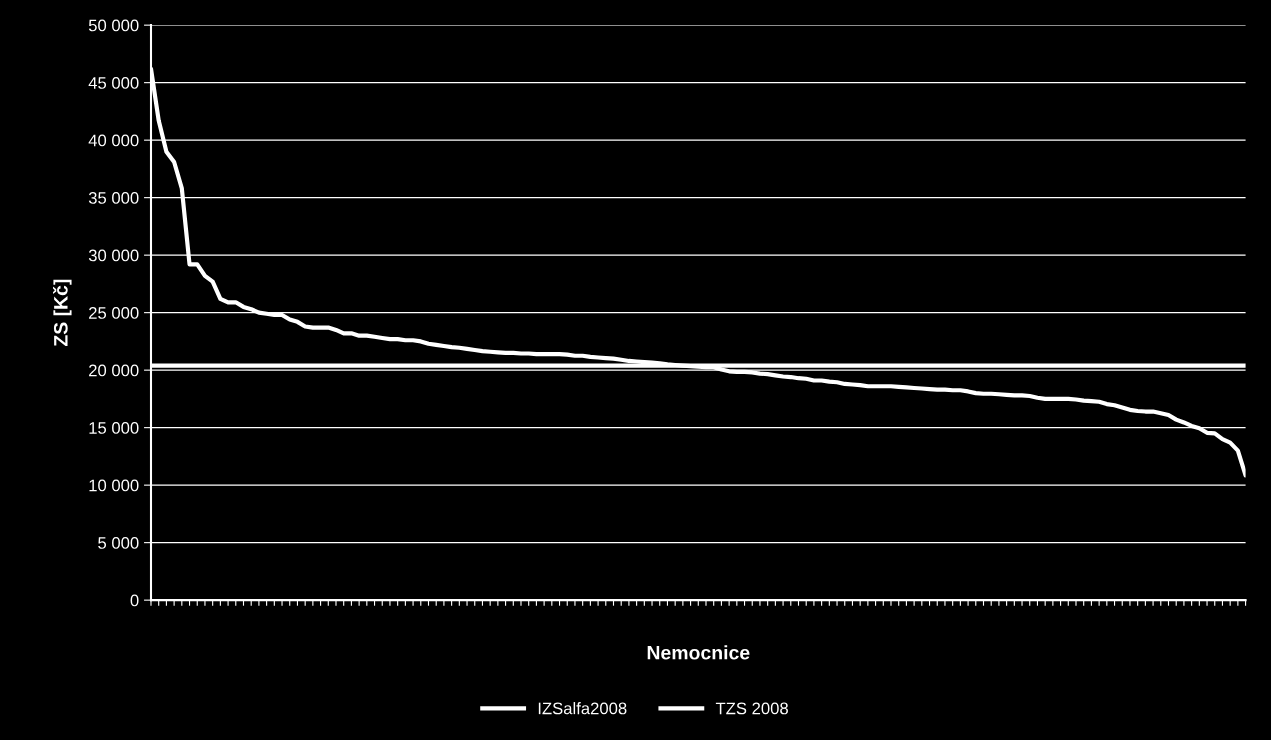 Image resolution: width=1271 pixels, height=740 pixels. What do you see at coordinates (134, 600) in the screenshot?
I see `y-tick-label: 0` at bounding box center [134, 600].